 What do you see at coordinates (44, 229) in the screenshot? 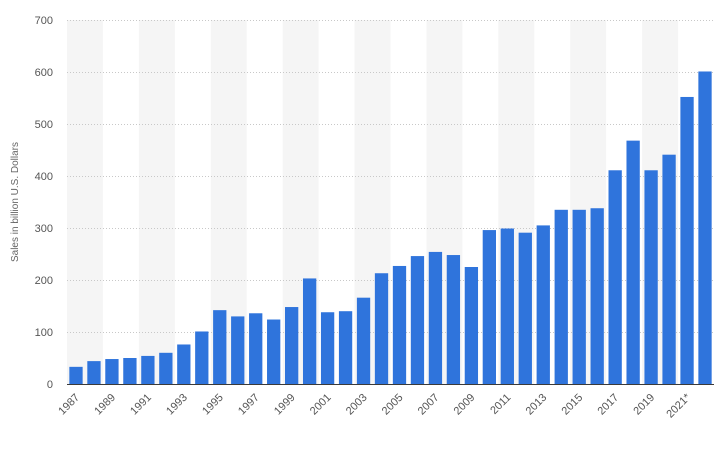
I see `y-tick-label: 300` at bounding box center [44, 229].